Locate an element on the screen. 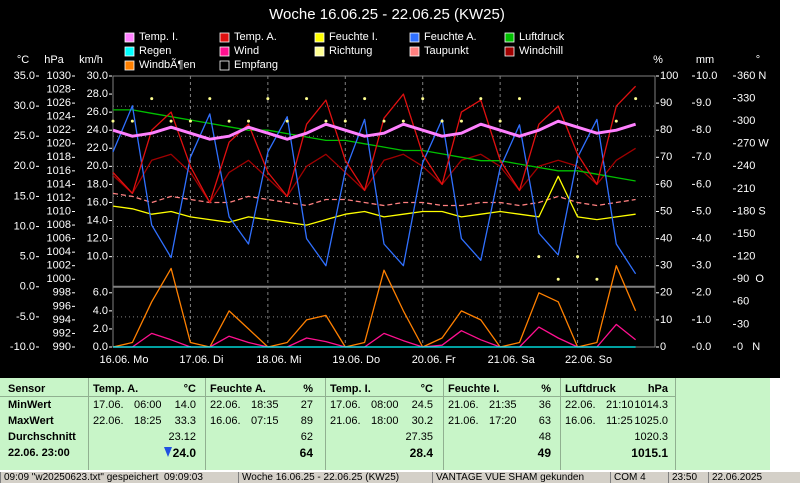 The height and width of the screenshot is (483, 800). y-tick-label: 0.0 is located at coordinates (100, 347).